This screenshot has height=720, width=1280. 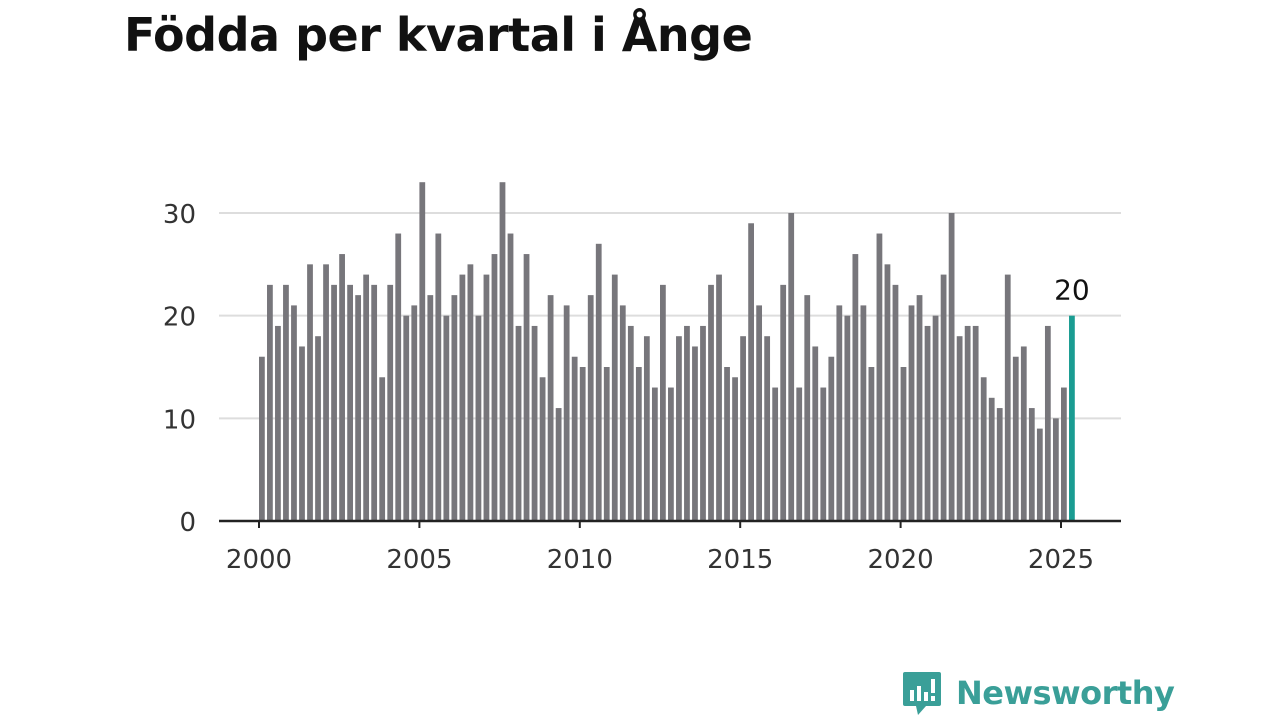 I want to click on bar-highlight, so click(x=1072, y=418).